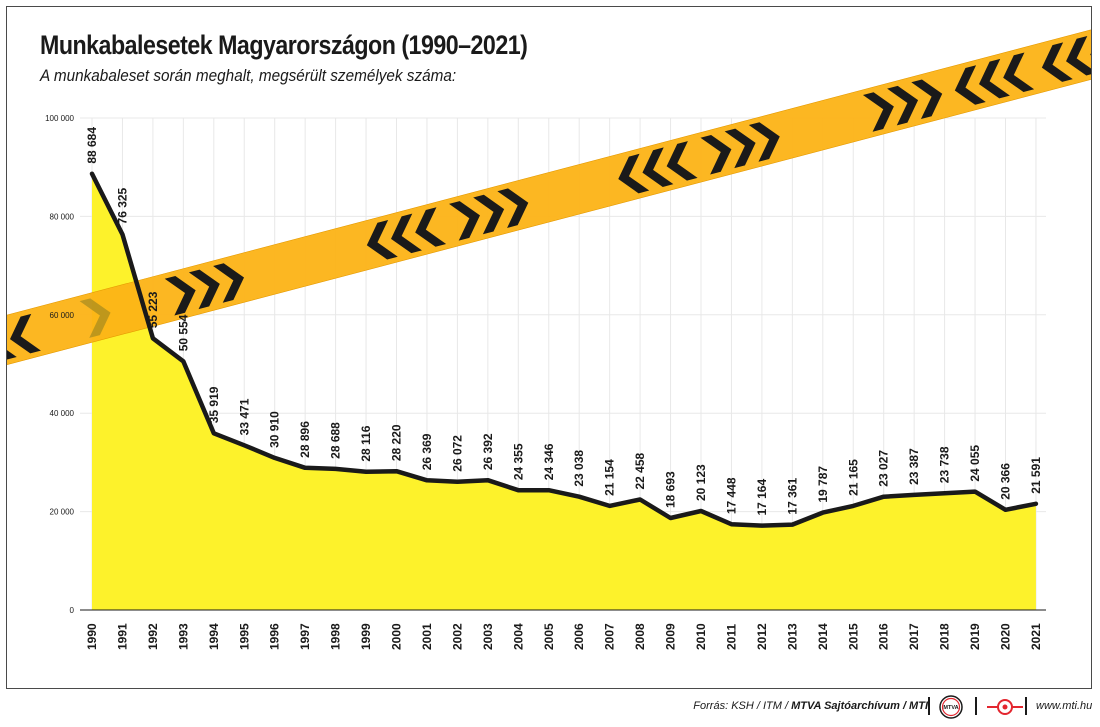 This screenshot has width=1100, height=727. Describe the element at coordinates (244, 636) in the screenshot. I see `x-tick-label: 1995` at that location.